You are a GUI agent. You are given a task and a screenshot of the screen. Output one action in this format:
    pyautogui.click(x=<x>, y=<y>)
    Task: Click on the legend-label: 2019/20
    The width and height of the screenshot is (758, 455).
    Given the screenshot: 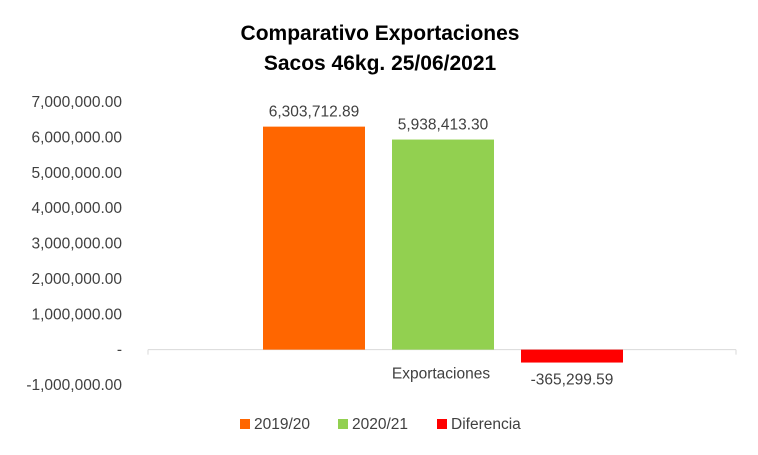 What is the action you would take?
    pyautogui.click(x=282, y=424)
    